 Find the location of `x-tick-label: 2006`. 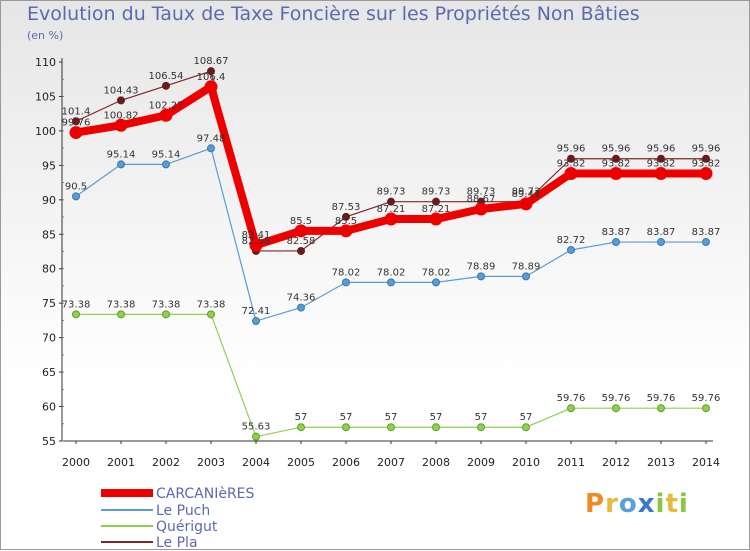

x-tick-label: 2006 is located at coordinates (346, 462).